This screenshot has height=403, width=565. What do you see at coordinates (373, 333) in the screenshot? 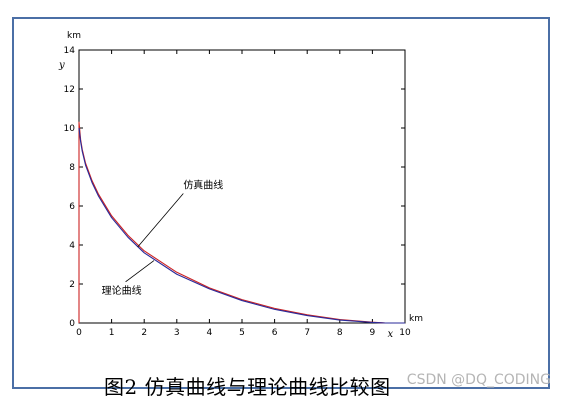
I see `x-tick-label: 9` at bounding box center [373, 333].